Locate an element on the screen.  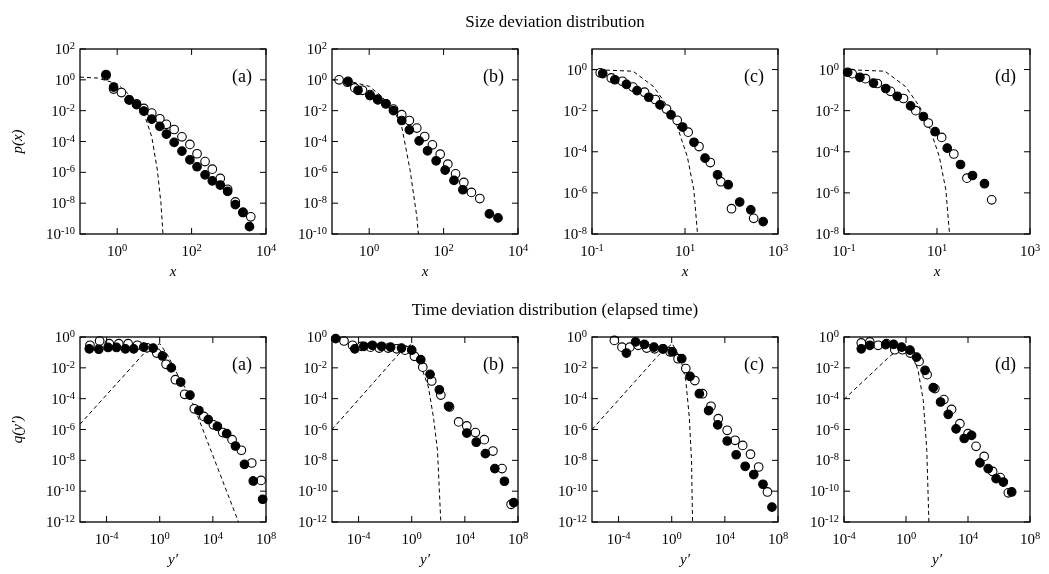
text: Size deviation distribution is located at coordinates (555, 21).